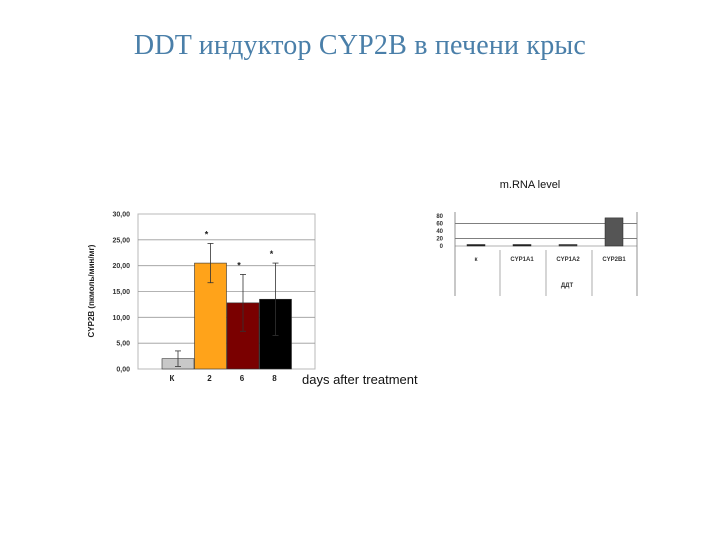  I want to click on category-labels: к CYP1A1 CYP1A2 CYP2B1, so click(550, 260).